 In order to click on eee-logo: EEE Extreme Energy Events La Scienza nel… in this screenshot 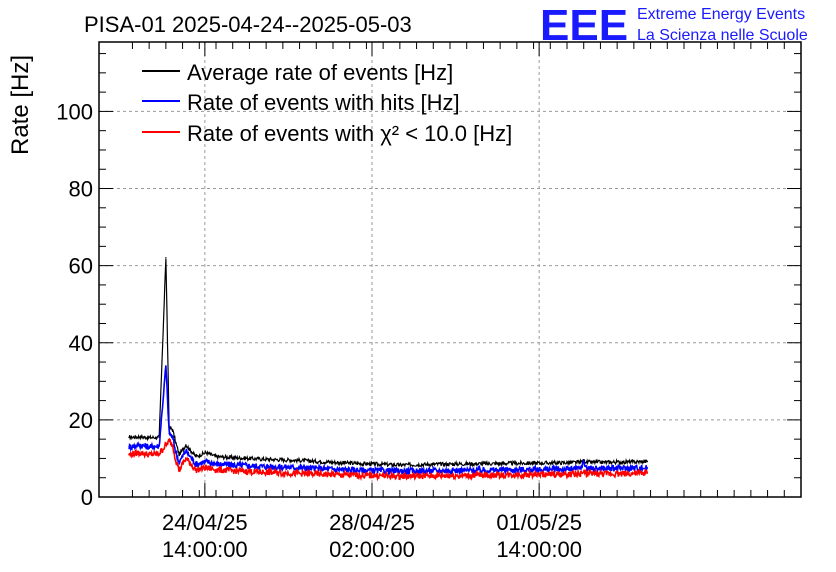, I will do `click(674, 25)`.